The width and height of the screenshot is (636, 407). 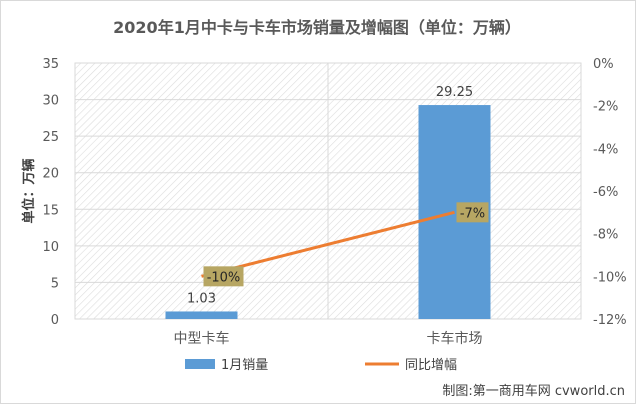 What do you see at coordinates (55, 320) in the screenshot?
I see `y-tick-label: 0` at bounding box center [55, 320].